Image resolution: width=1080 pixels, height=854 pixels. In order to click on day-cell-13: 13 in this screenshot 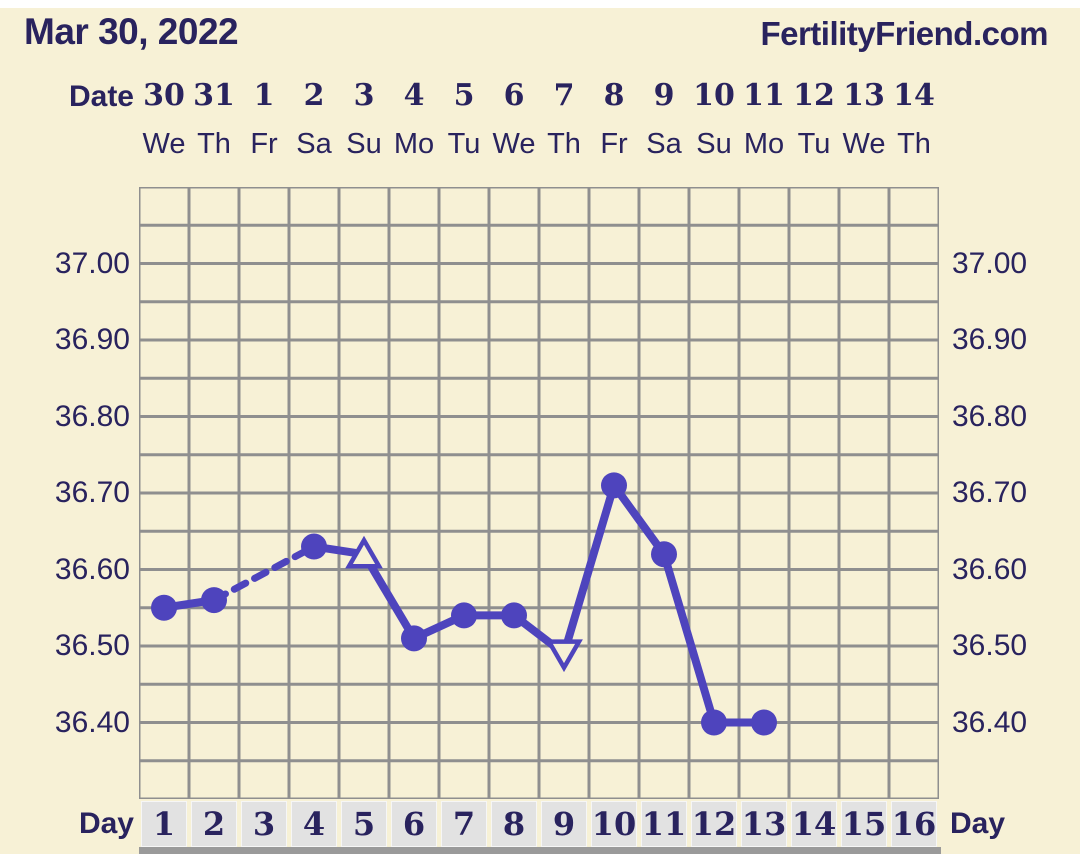, I will do `click(764, 824)`.